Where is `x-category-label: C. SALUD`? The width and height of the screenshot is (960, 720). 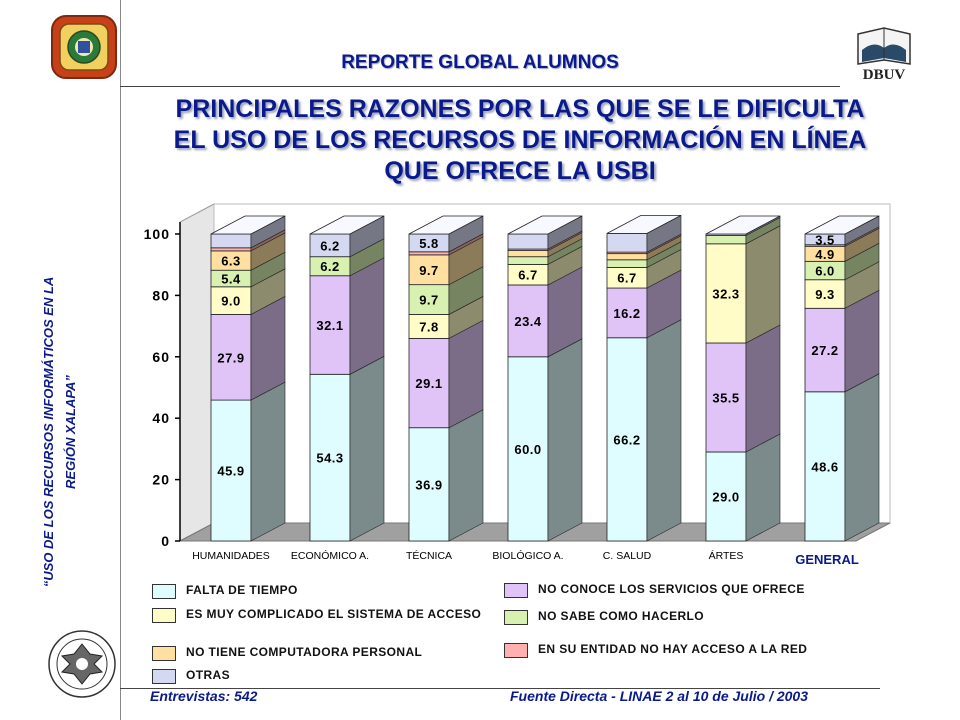 x-category-label: C. SALUD is located at coordinates (627, 556).